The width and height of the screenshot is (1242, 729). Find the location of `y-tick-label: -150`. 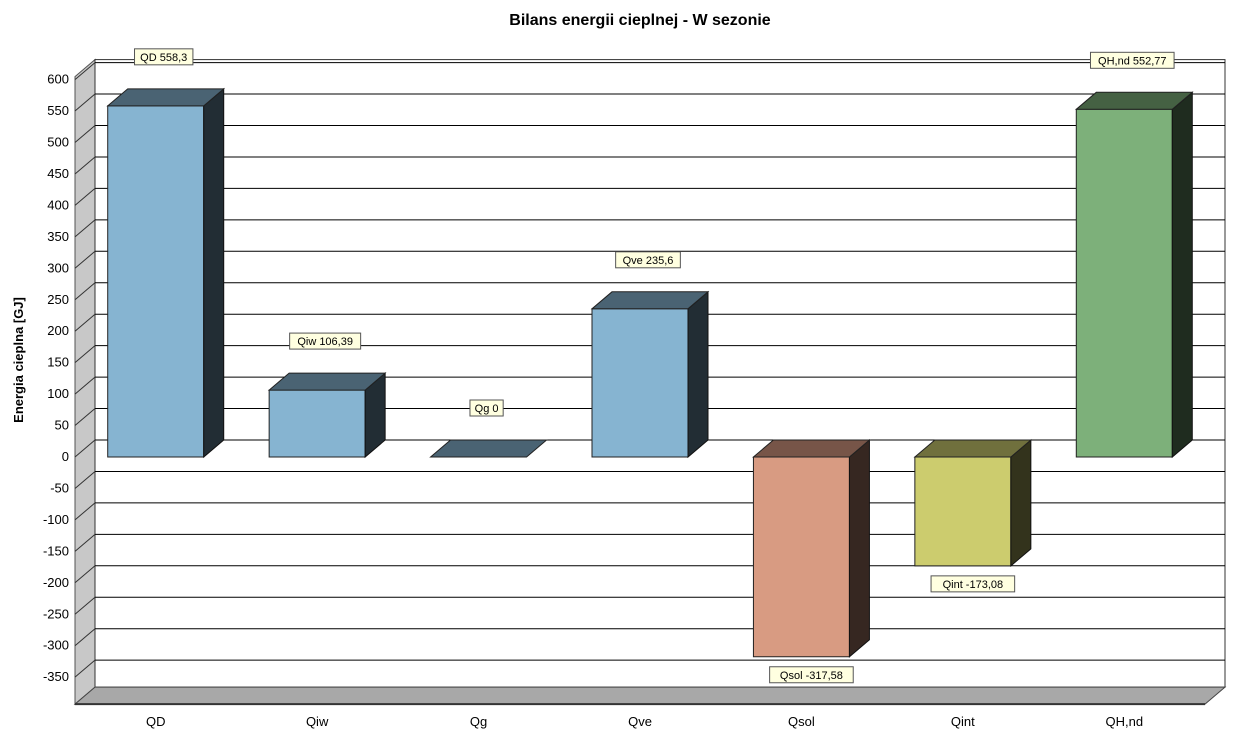

y-tick-label: -150 is located at coordinates (56, 550).